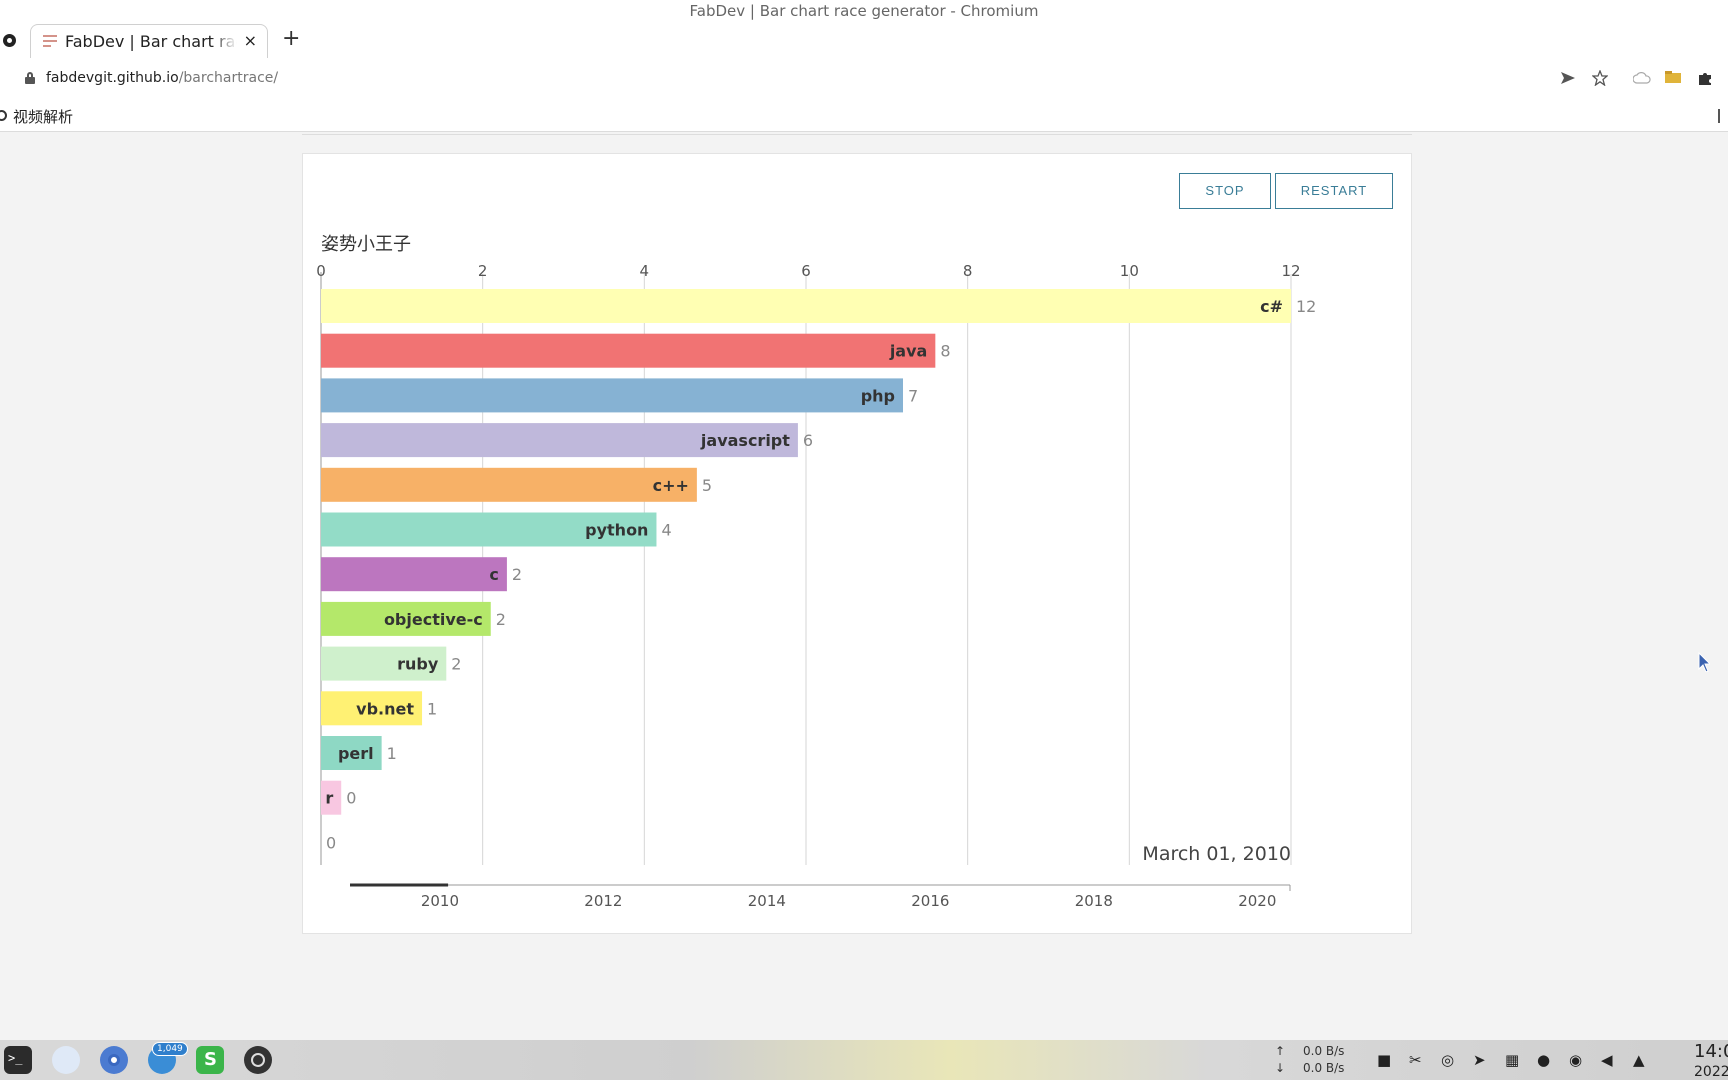 Image resolution: width=1728 pixels, height=1080 pixels. I want to click on bar-value: 5, so click(707, 485).